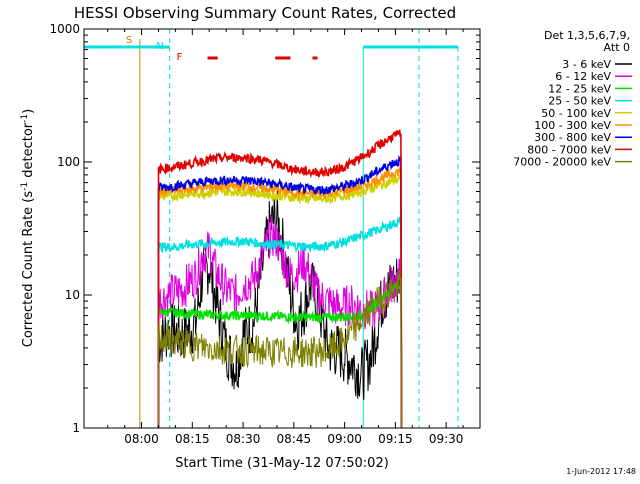 This screenshot has width=640, height=484. Describe the element at coordinates (569, 149) in the screenshot. I see `legend-label-800-7000-kev: 800 - 7000 keV` at that location.